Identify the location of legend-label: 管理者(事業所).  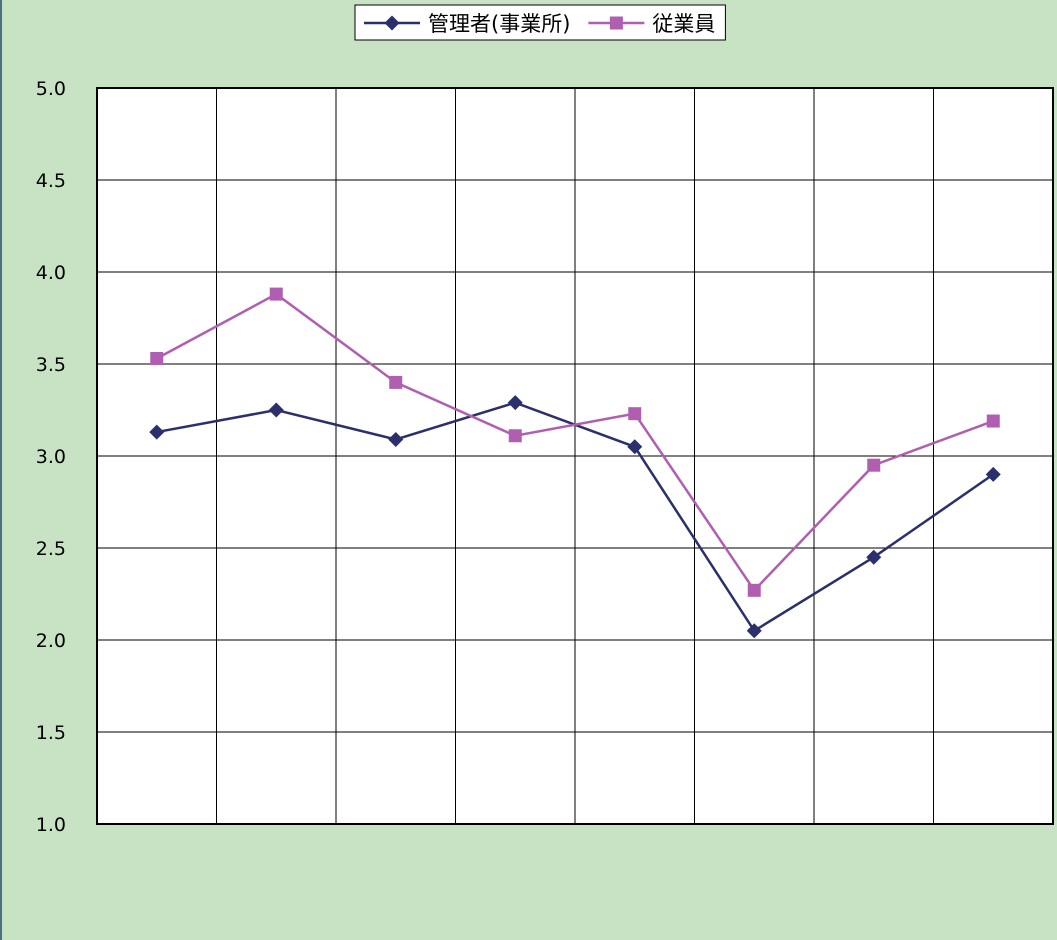
(499, 24).